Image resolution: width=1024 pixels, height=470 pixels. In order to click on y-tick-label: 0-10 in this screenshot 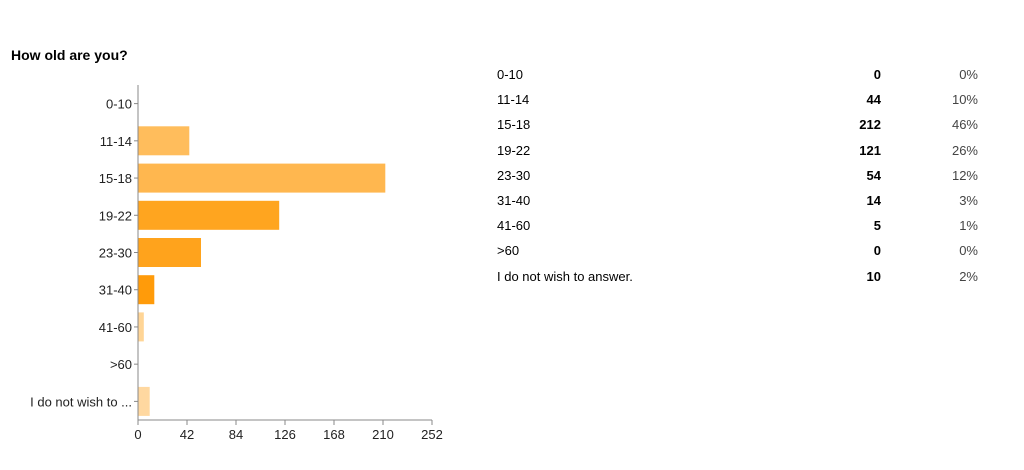, I will do `click(119, 104)`.